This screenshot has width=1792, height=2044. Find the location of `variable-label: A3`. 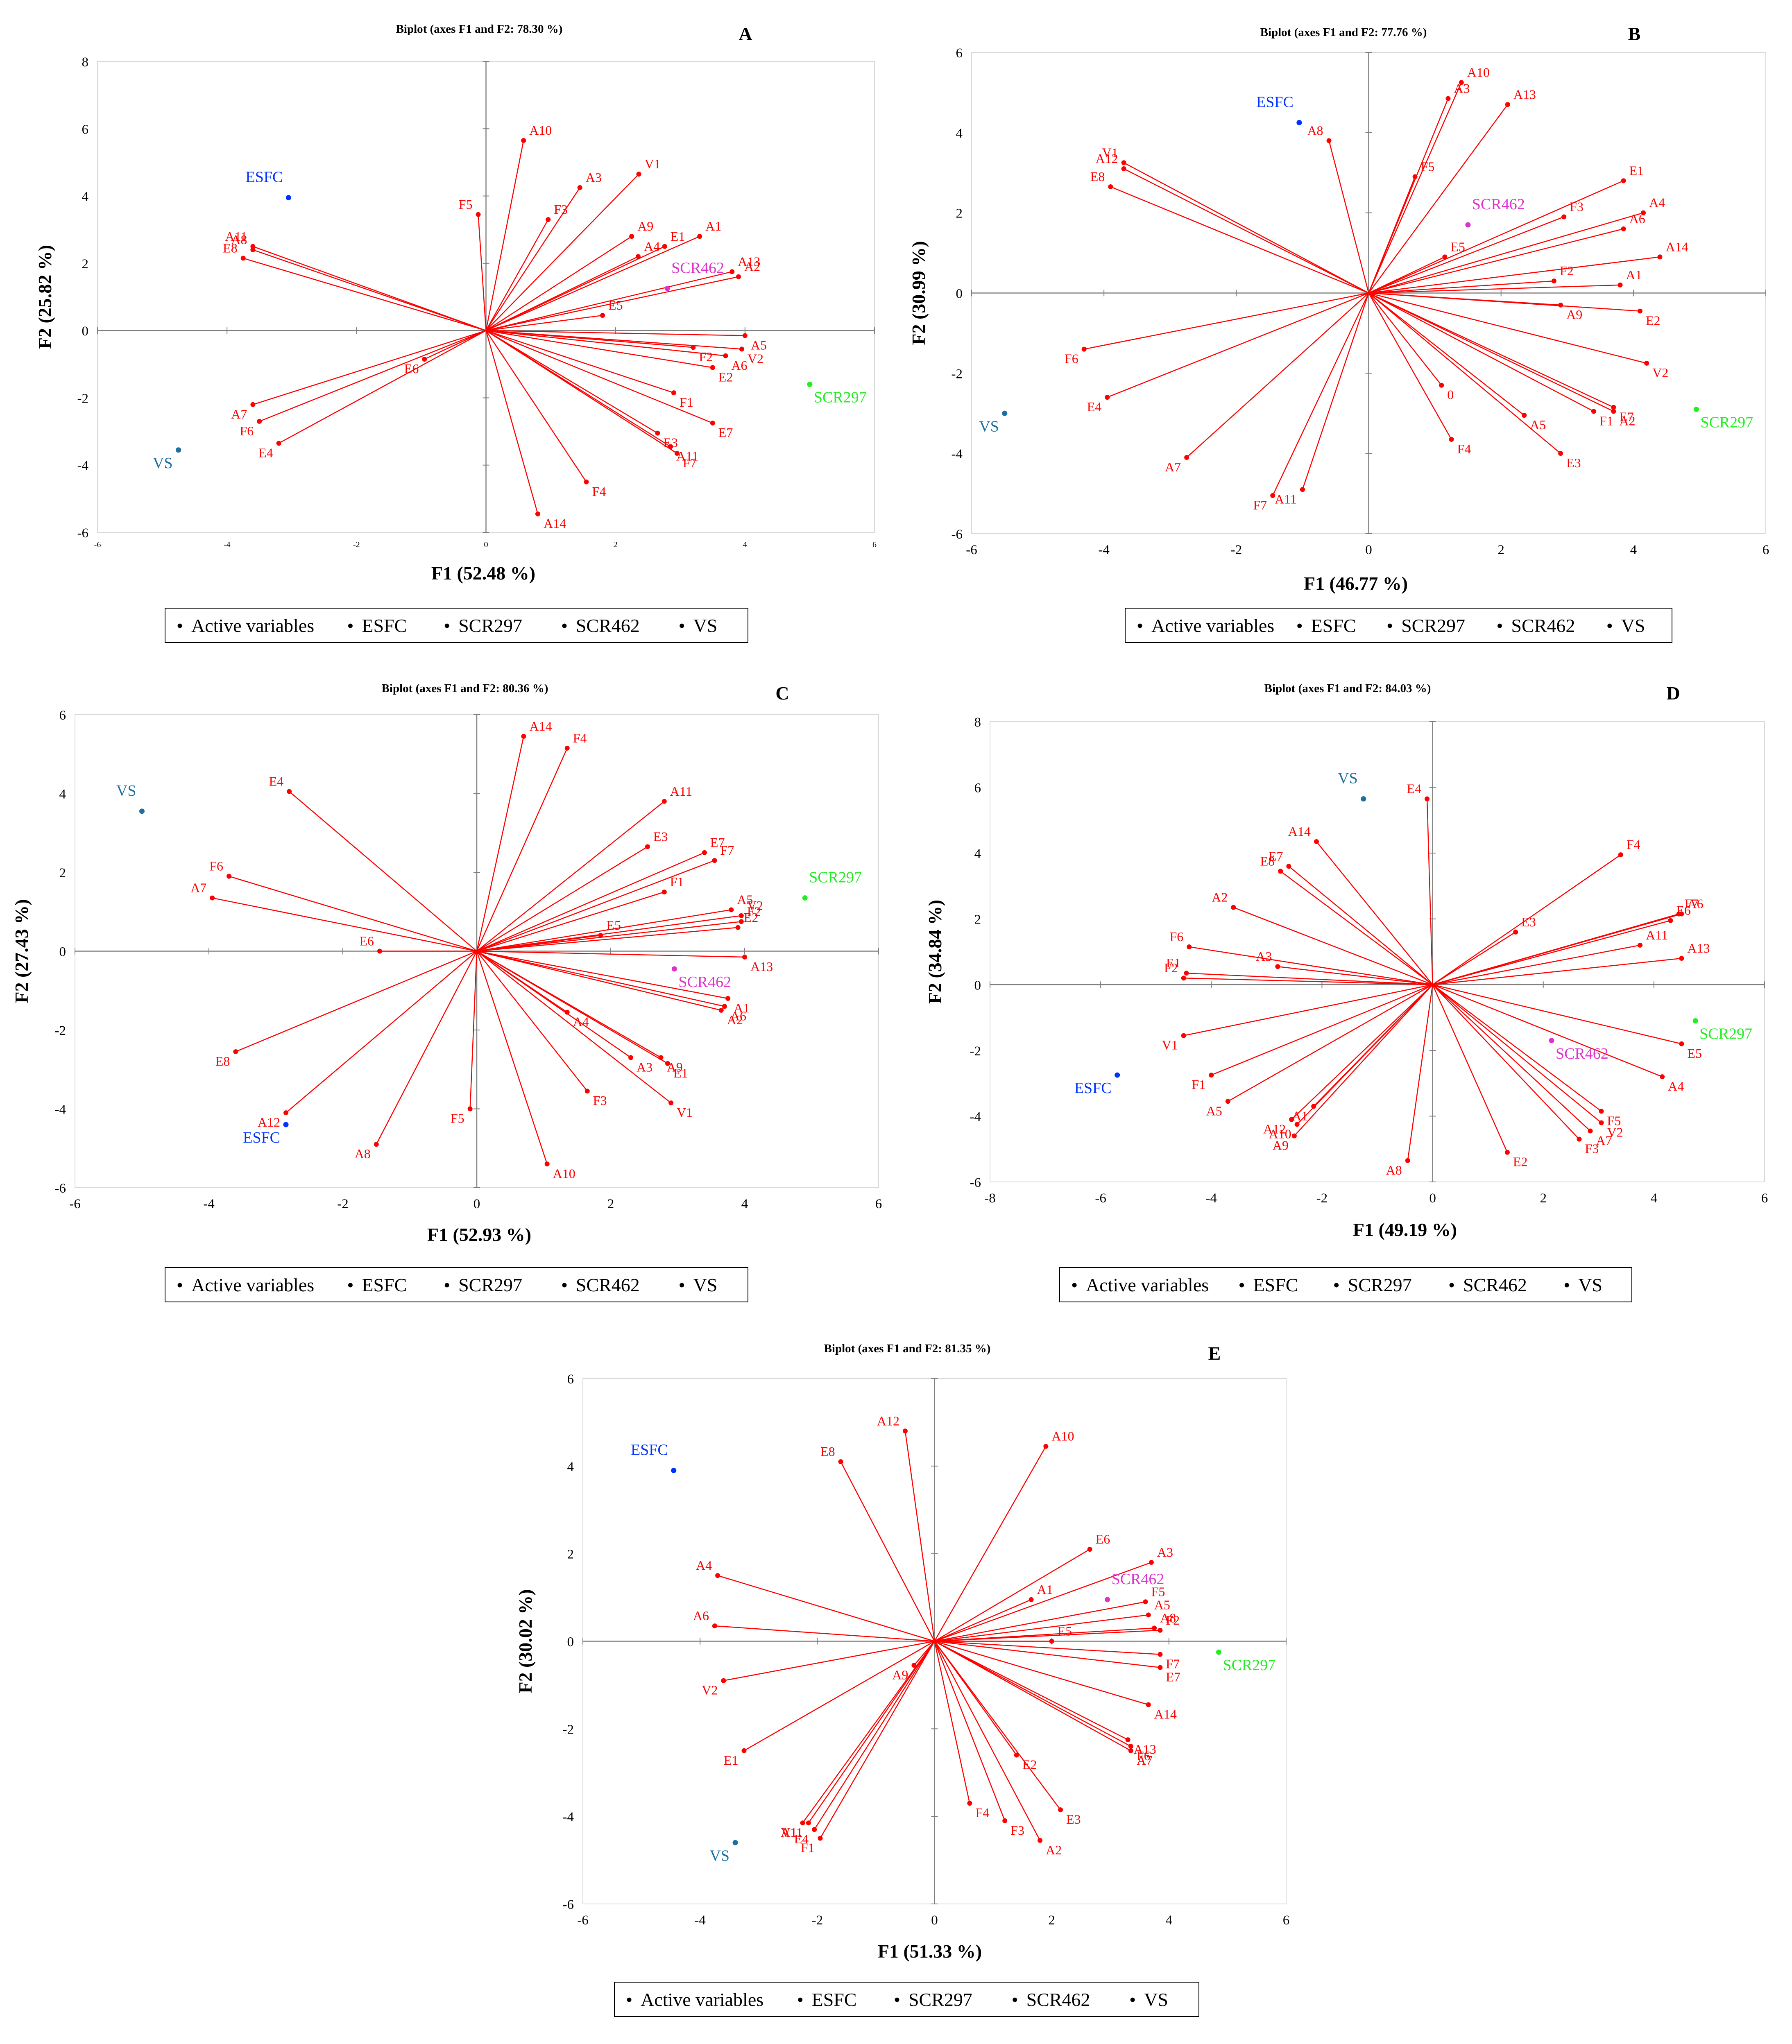

variable-label: A3 is located at coordinates (644, 1066).